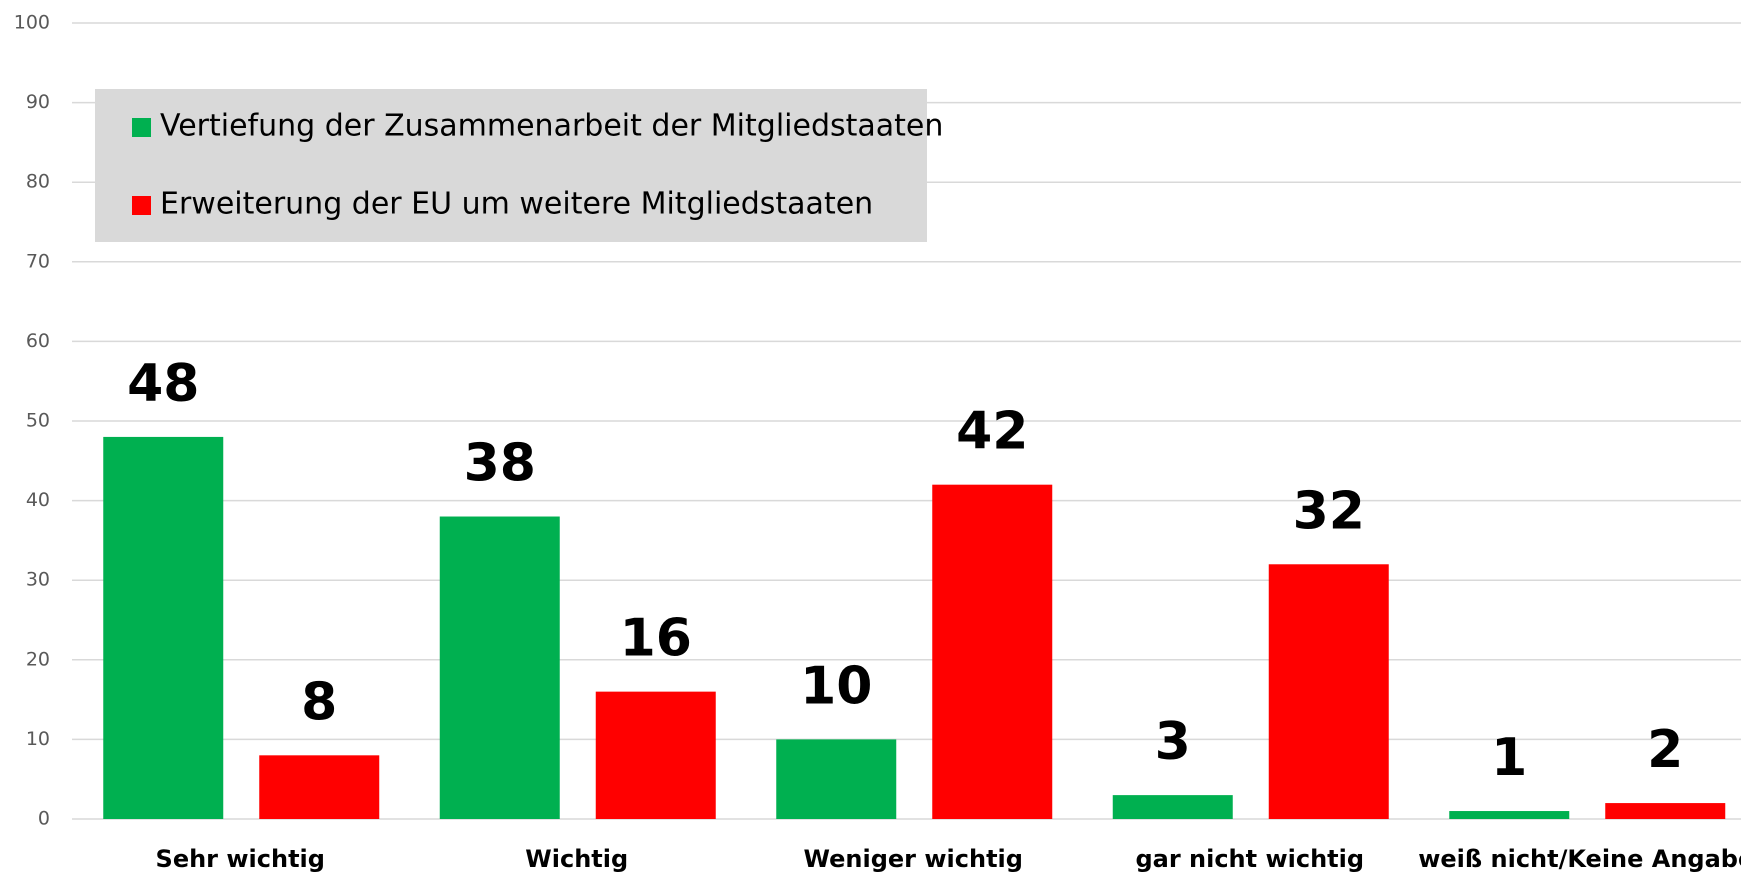 Image resolution: width=1741 pixels, height=876 pixels. What do you see at coordinates (1665, 750) in the screenshot?
I see `data-label: 2` at bounding box center [1665, 750].